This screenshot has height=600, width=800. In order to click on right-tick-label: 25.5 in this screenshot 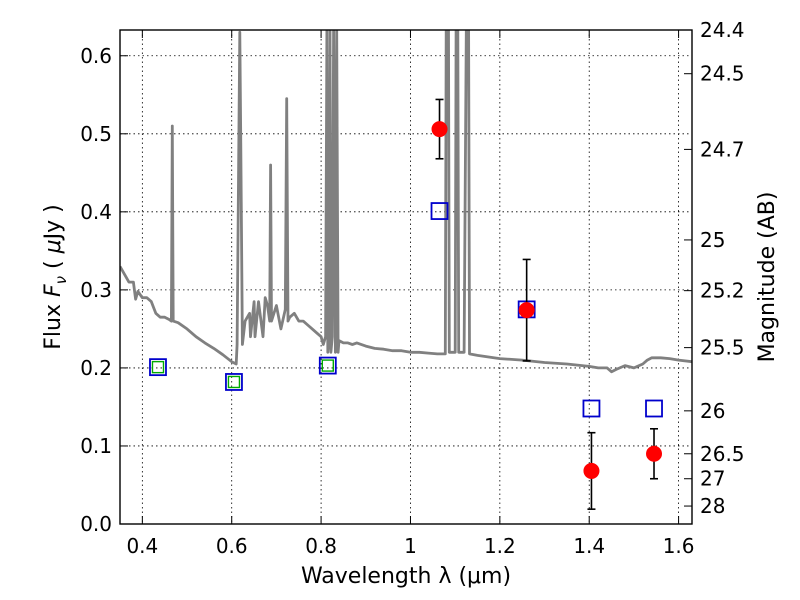, I will do `click(722, 348)`.